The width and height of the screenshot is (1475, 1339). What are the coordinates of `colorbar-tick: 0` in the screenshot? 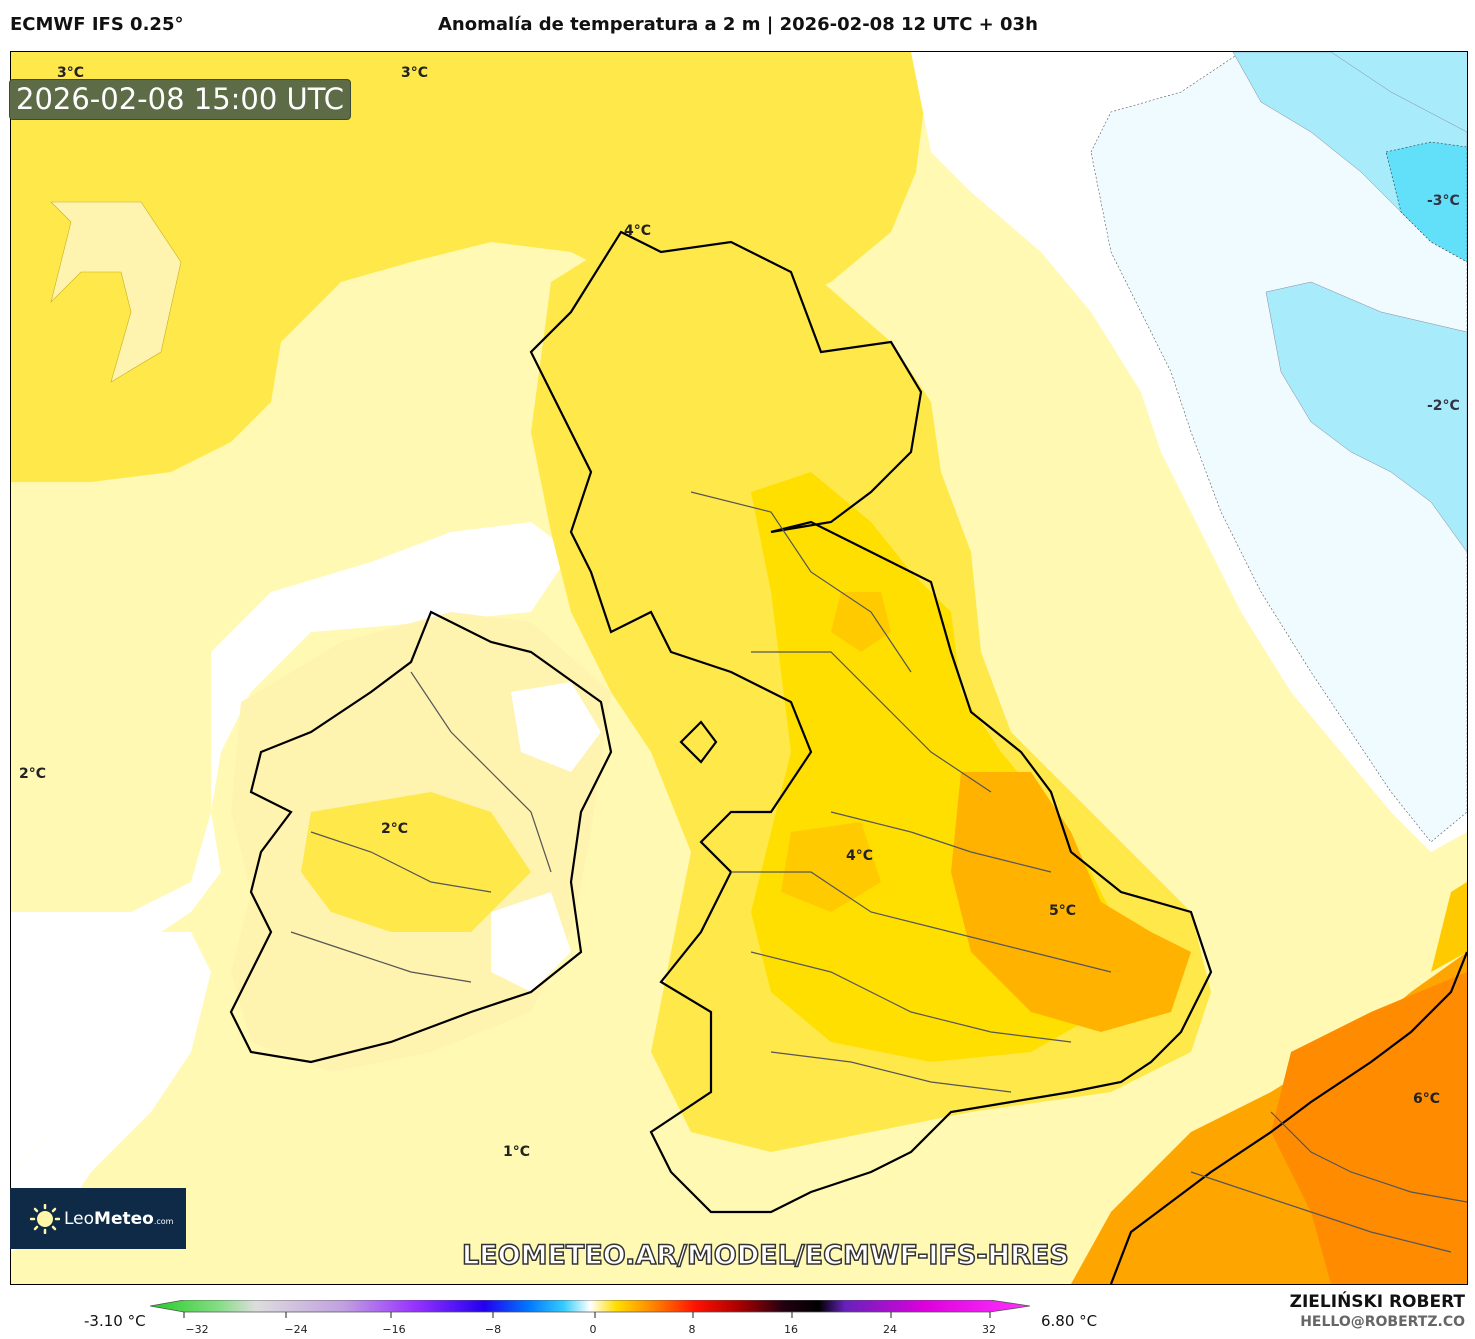 It's located at (593, 1329).